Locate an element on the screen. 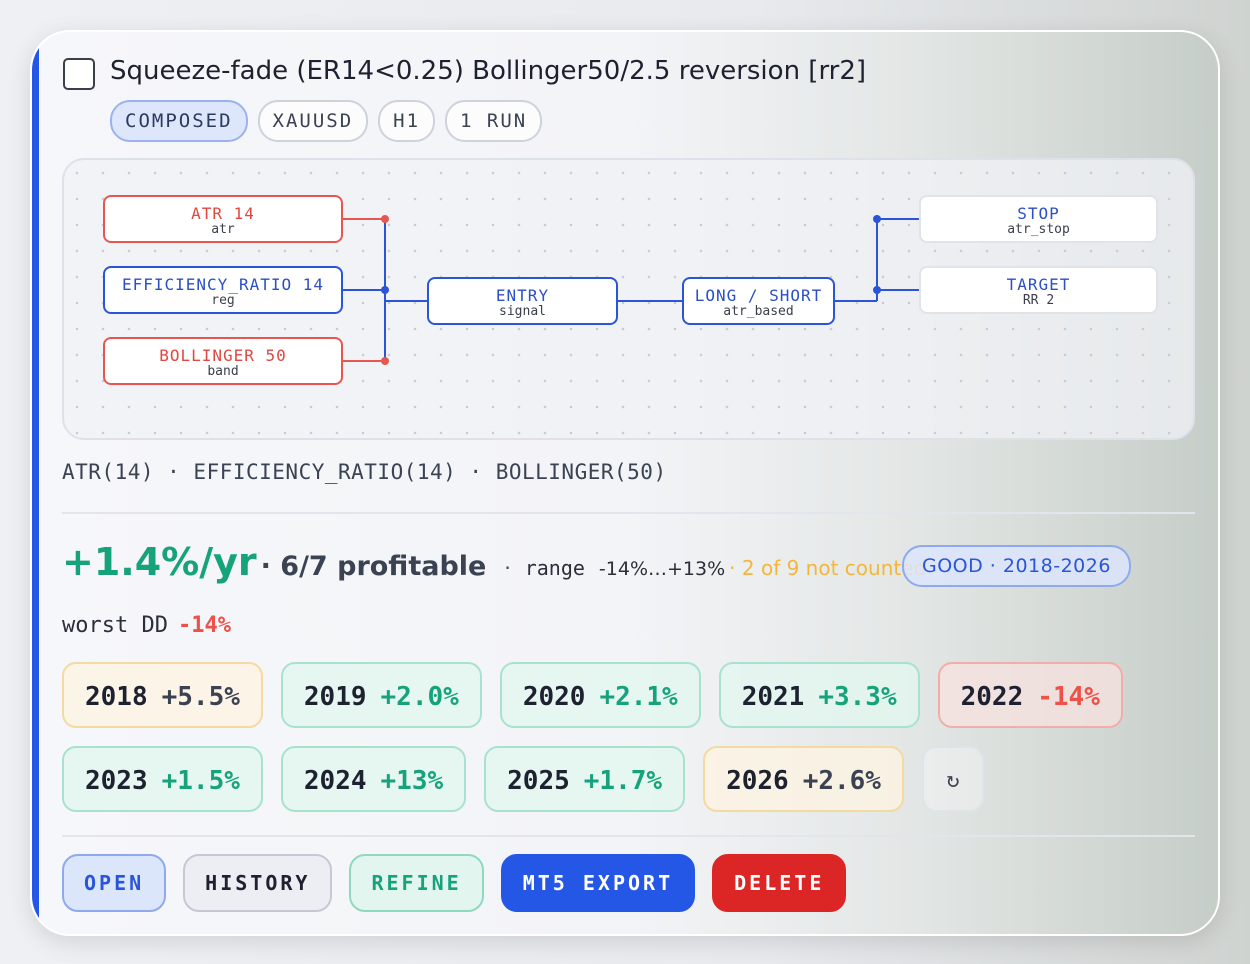  diagram-node: LONG / SHORT atr_based is located at coordinates (758, 301).